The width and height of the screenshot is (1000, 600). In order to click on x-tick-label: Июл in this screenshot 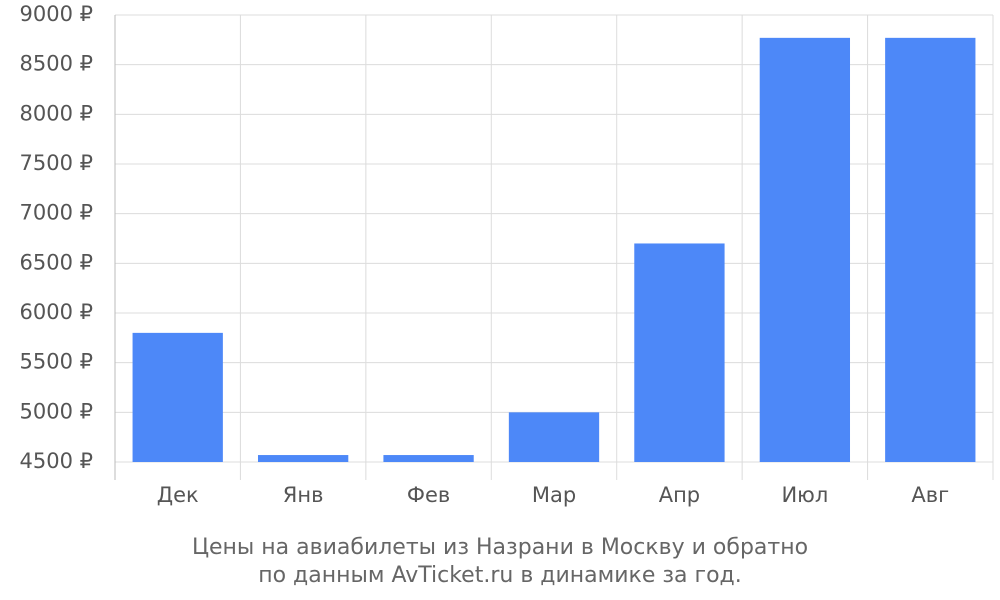, I will do `click(804, 495)`.